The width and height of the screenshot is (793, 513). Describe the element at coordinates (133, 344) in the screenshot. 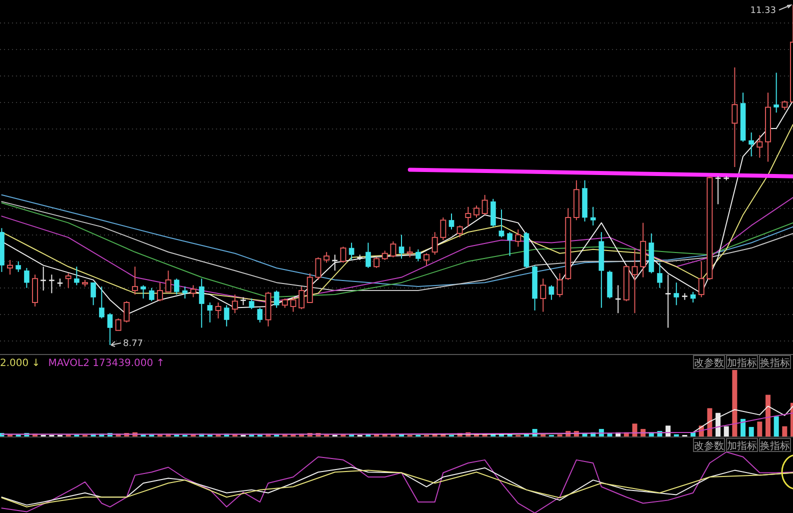

I see `annotation: 8.77` at that location.